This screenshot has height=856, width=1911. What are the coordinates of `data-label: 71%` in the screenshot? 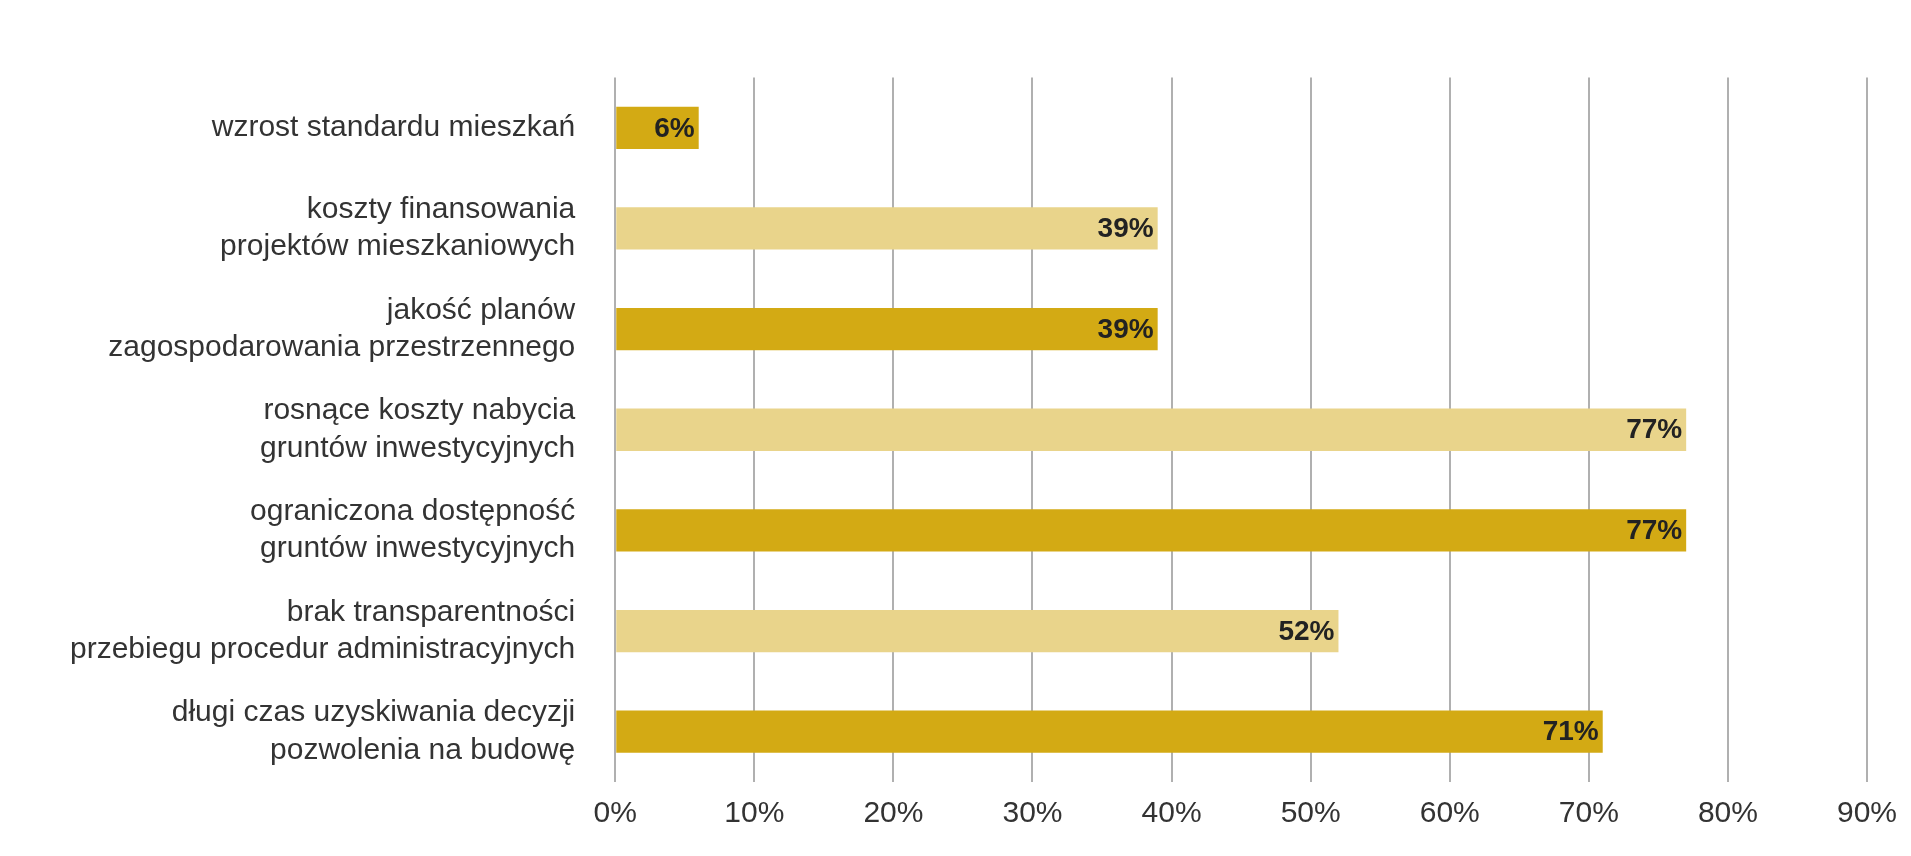 It's located at (1570, 731).